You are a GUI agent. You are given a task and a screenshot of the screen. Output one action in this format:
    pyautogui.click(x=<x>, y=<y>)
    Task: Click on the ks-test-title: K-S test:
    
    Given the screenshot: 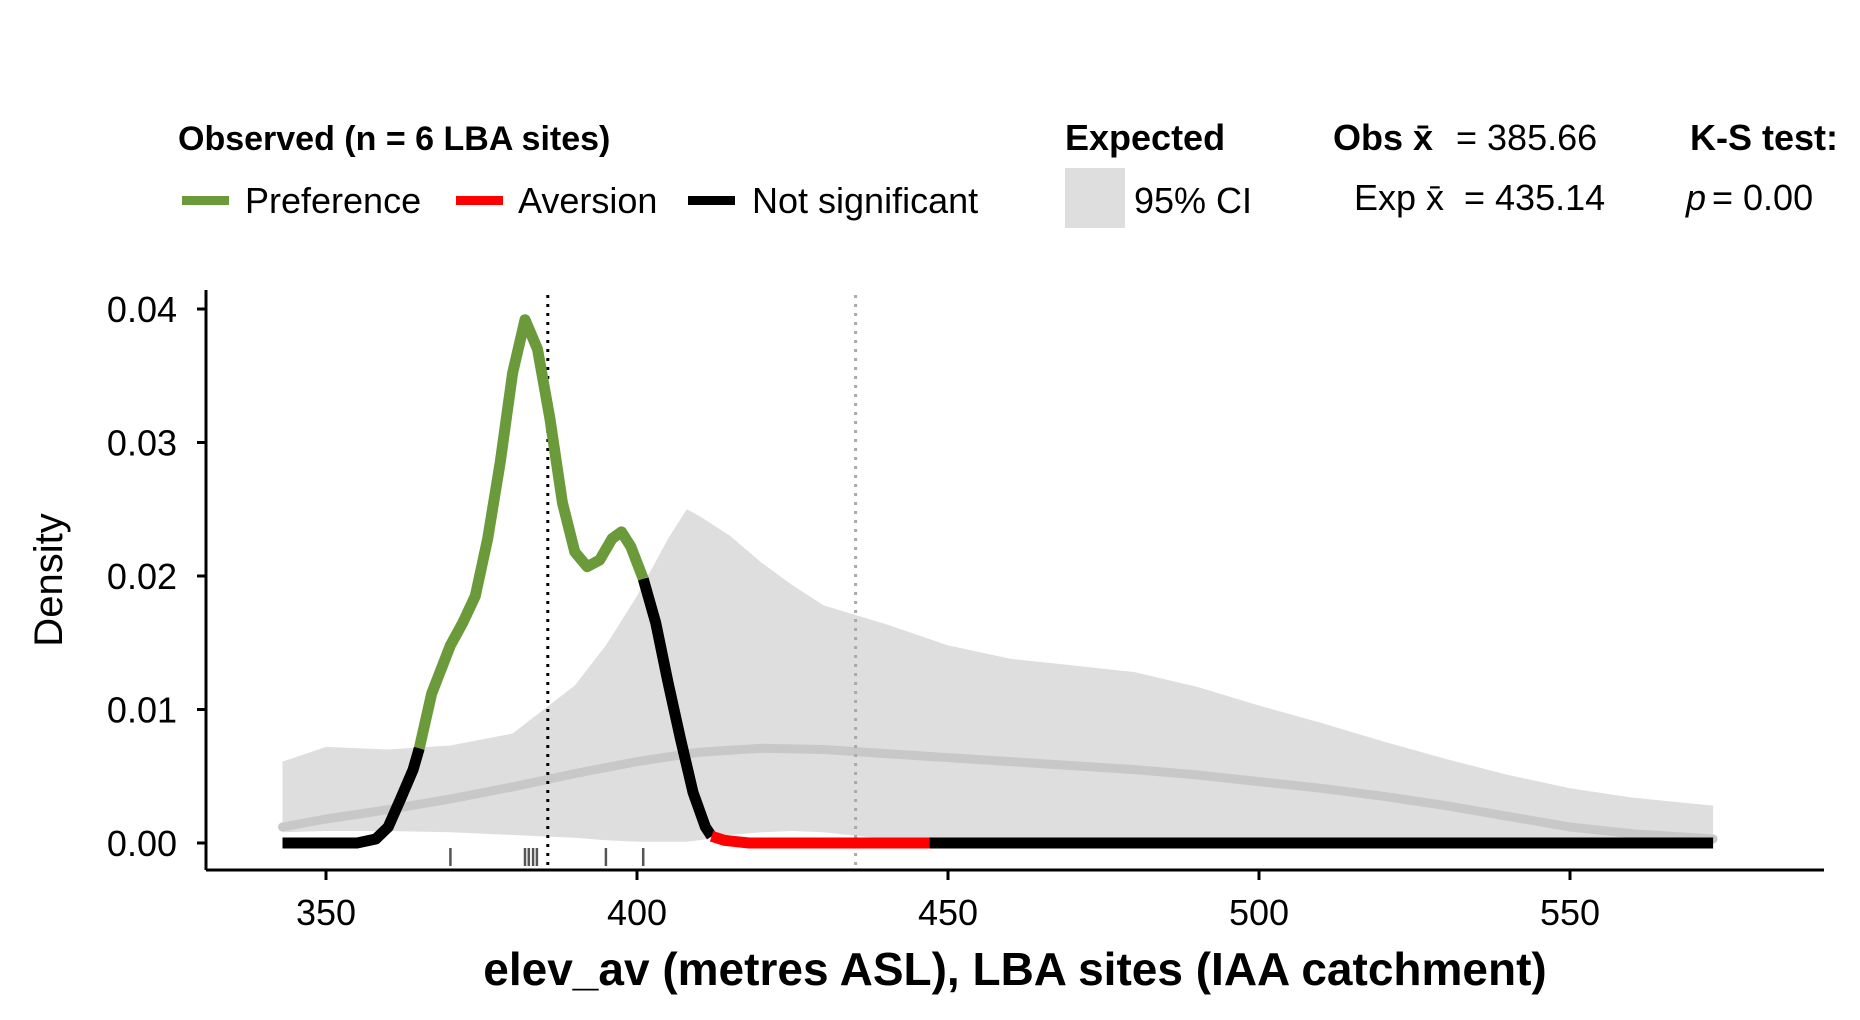 What is the action you would take?
    pyautogui.click(x=1764, y=137)
    